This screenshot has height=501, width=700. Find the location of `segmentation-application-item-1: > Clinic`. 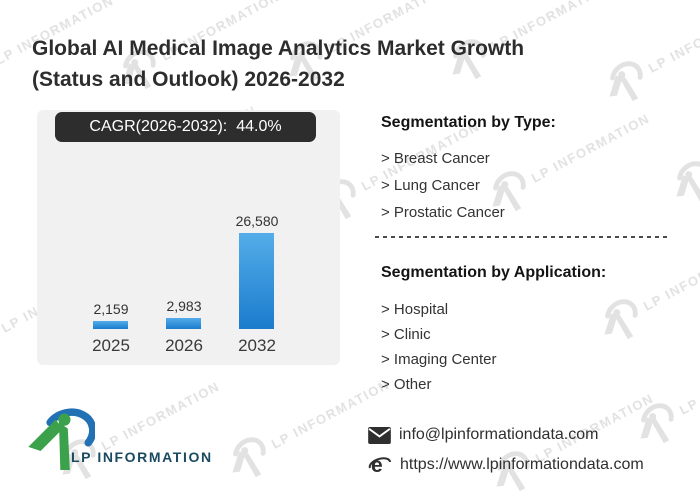

segmentation-application-item-1: > Clinic is located at coordinates (406, 334).